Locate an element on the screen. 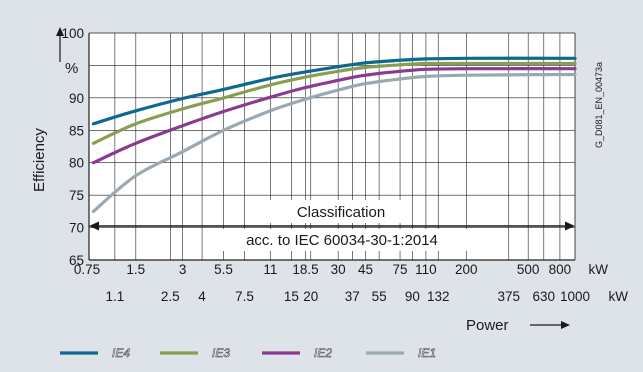  standard-label: acc. to IEC 60034-30-1:2014 is located at coordinates (342, 240).